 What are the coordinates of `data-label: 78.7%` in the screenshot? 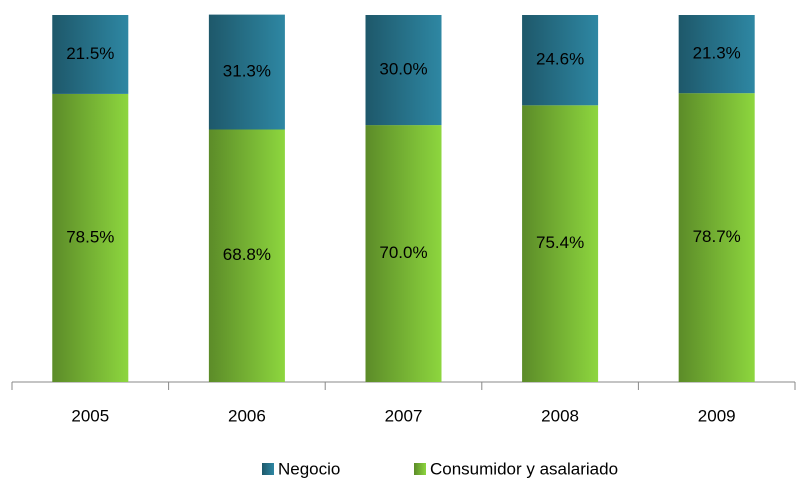 It's located at (717, 236).